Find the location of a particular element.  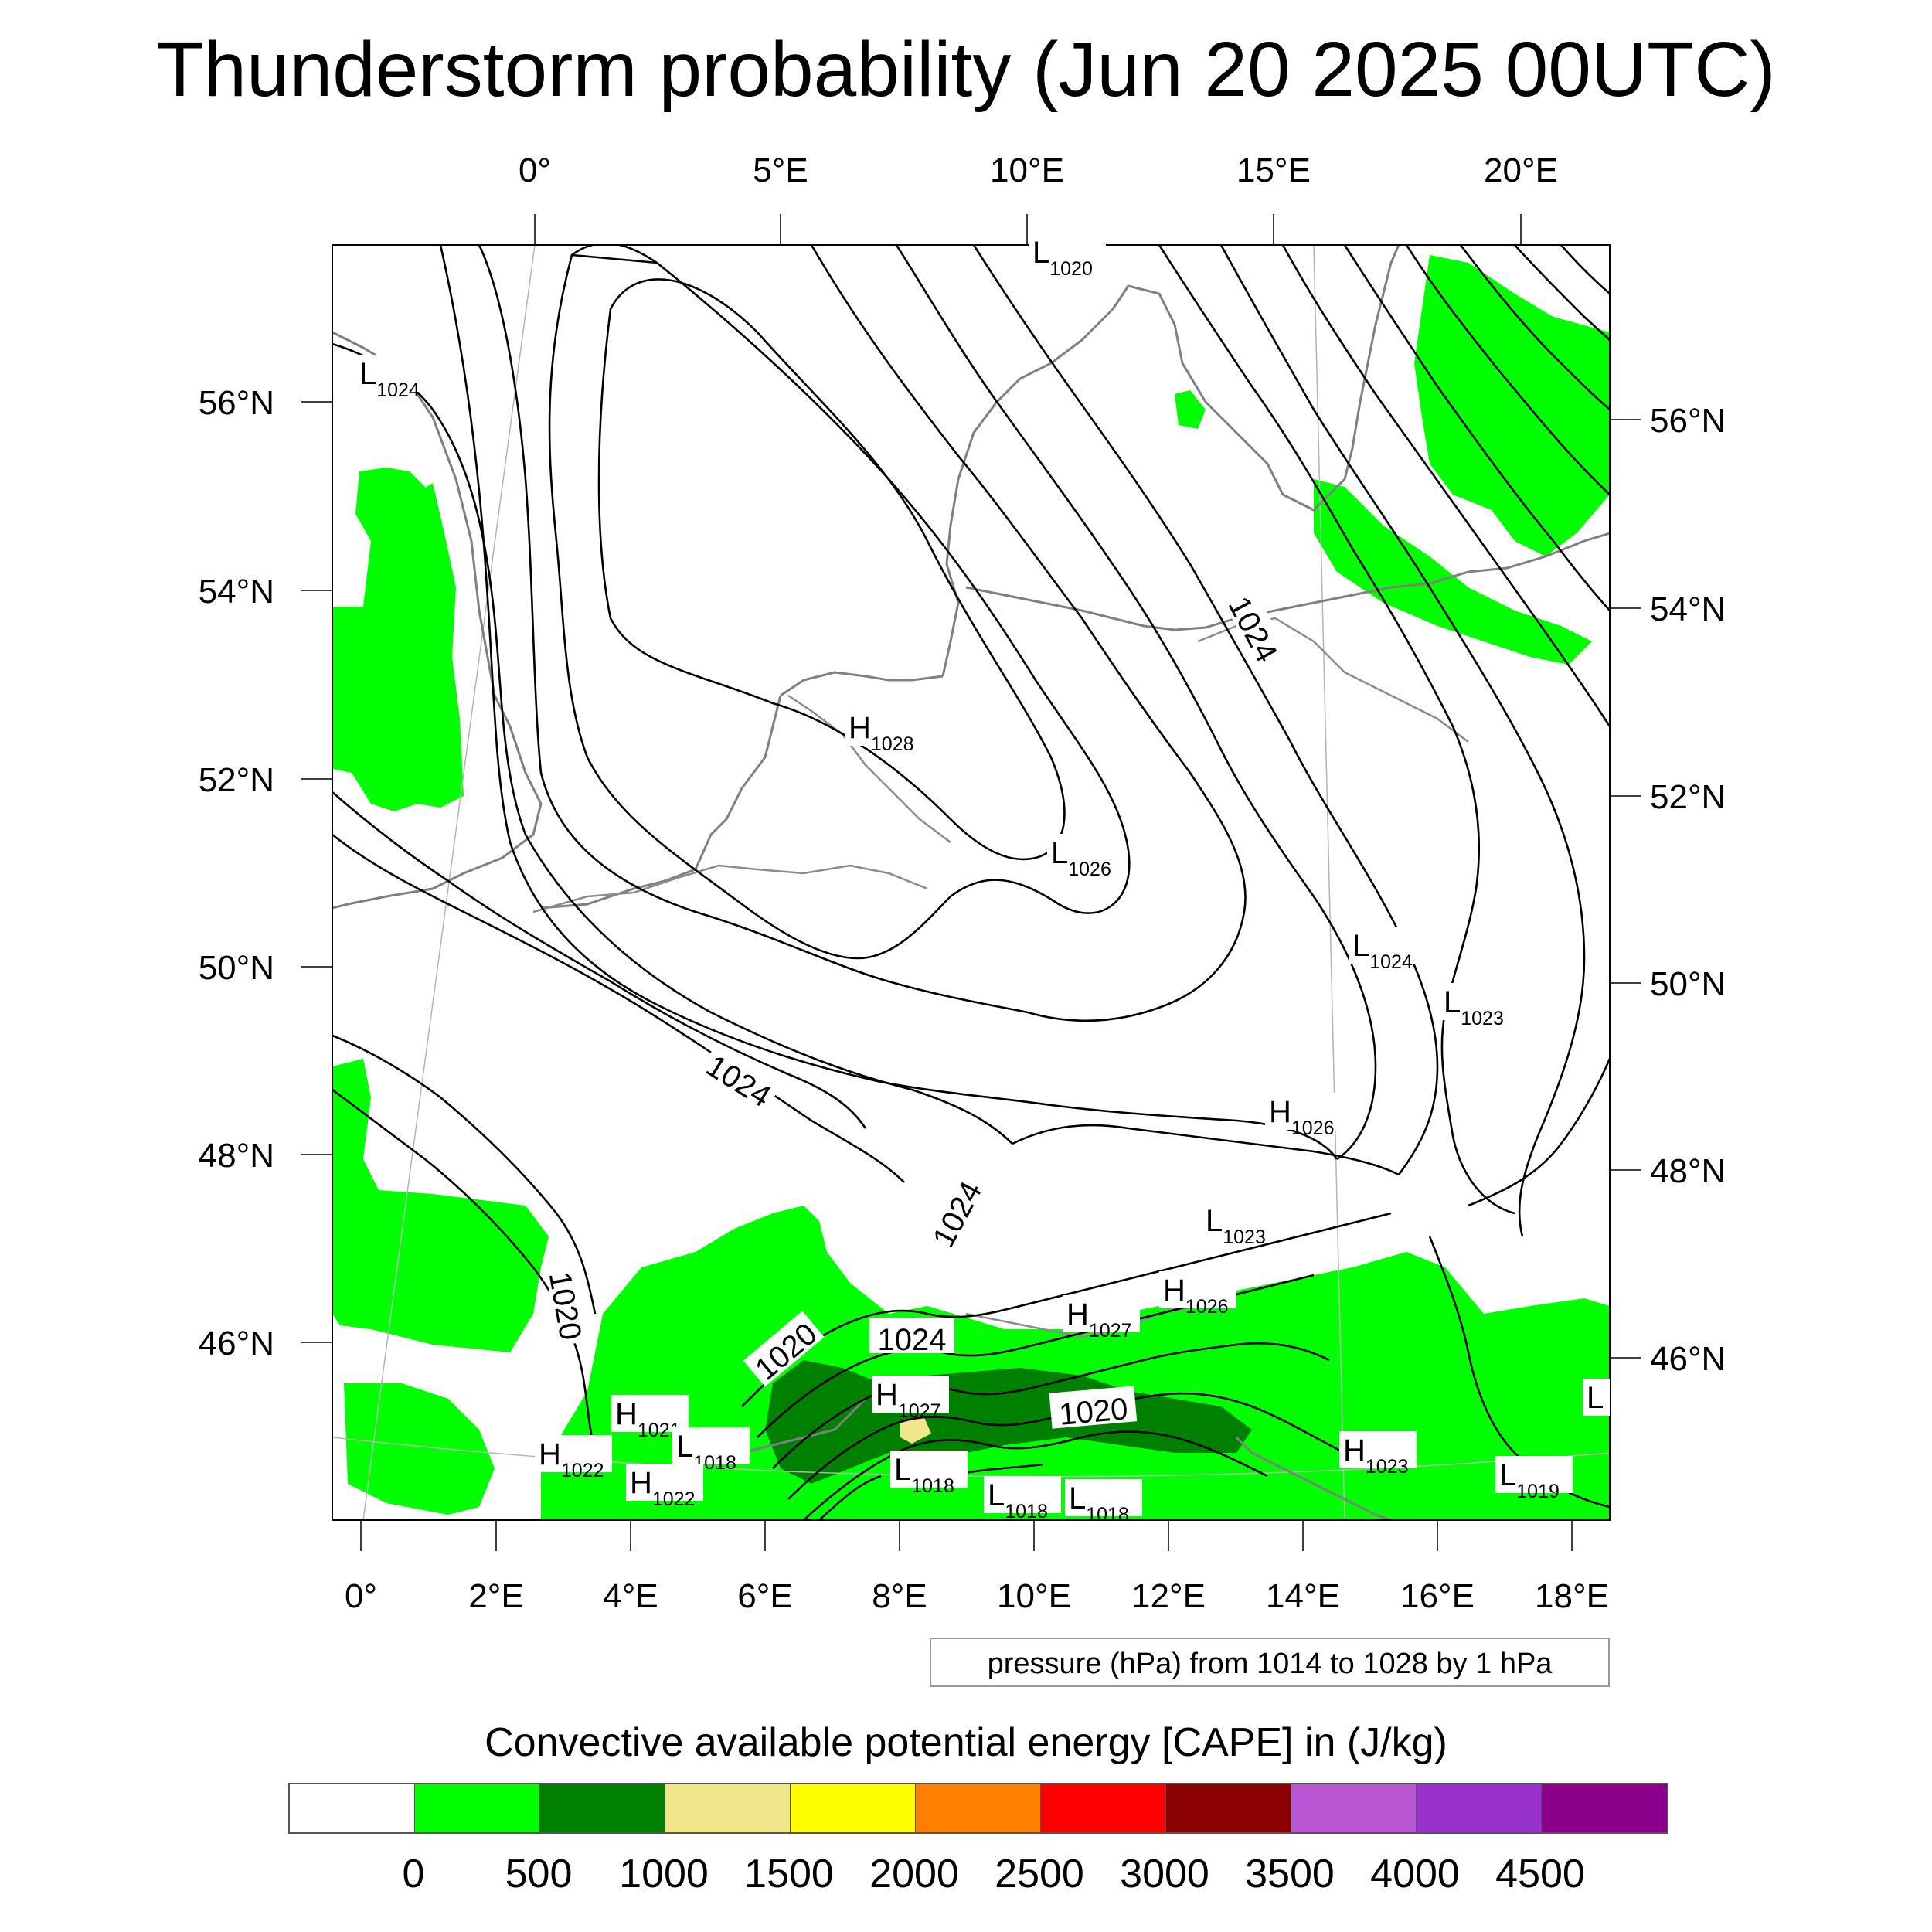

coastline-netherlands is located at coordinates (862, 684).